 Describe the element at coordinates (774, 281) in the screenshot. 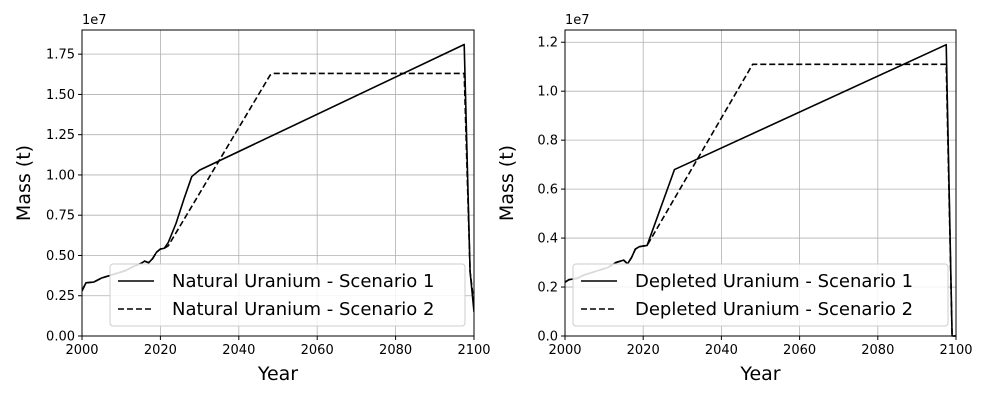

I see `legend-label-1: Depleted Uranium - Scenario 1` at that location.